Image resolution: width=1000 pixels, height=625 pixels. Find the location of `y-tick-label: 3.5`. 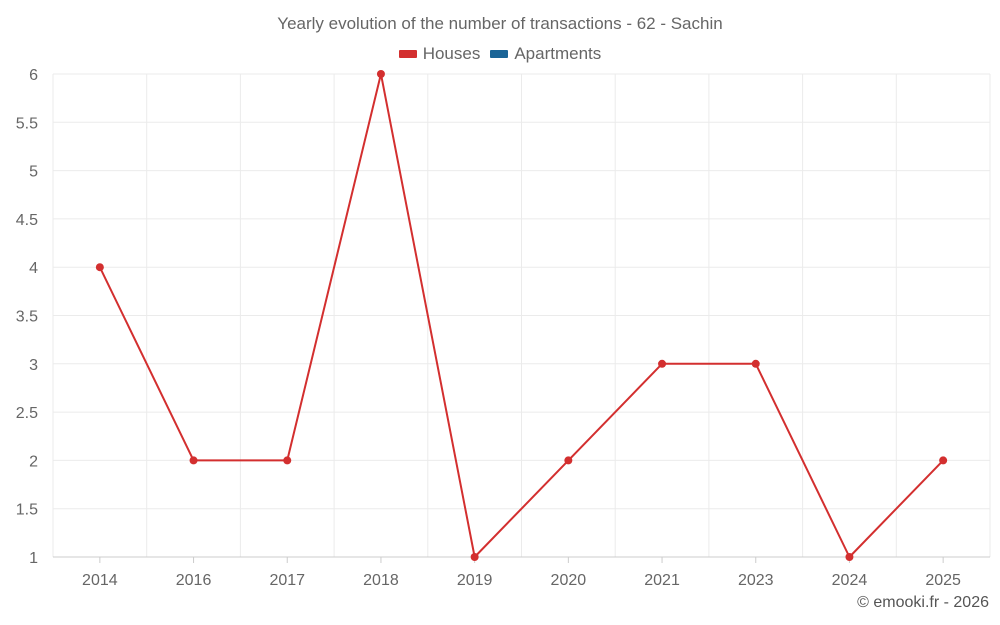

y-tick-label: 3.5 is located at coordinates (27, 317).